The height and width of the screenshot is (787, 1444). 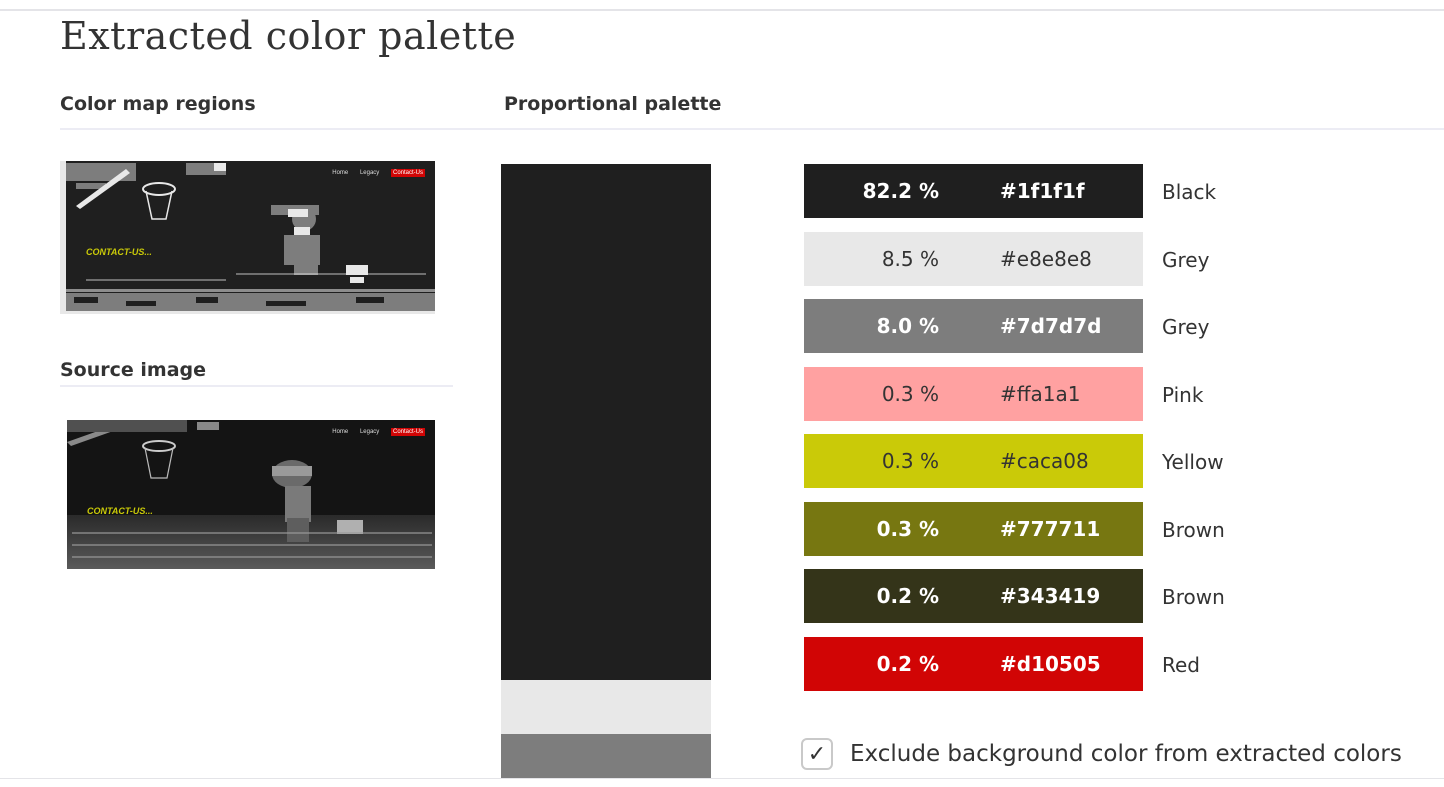 What do you see at coordinates (1040, 394) in the screenshot?
I see `swatch-hex: #ffa1a1` at bounding box center [1040, 394].